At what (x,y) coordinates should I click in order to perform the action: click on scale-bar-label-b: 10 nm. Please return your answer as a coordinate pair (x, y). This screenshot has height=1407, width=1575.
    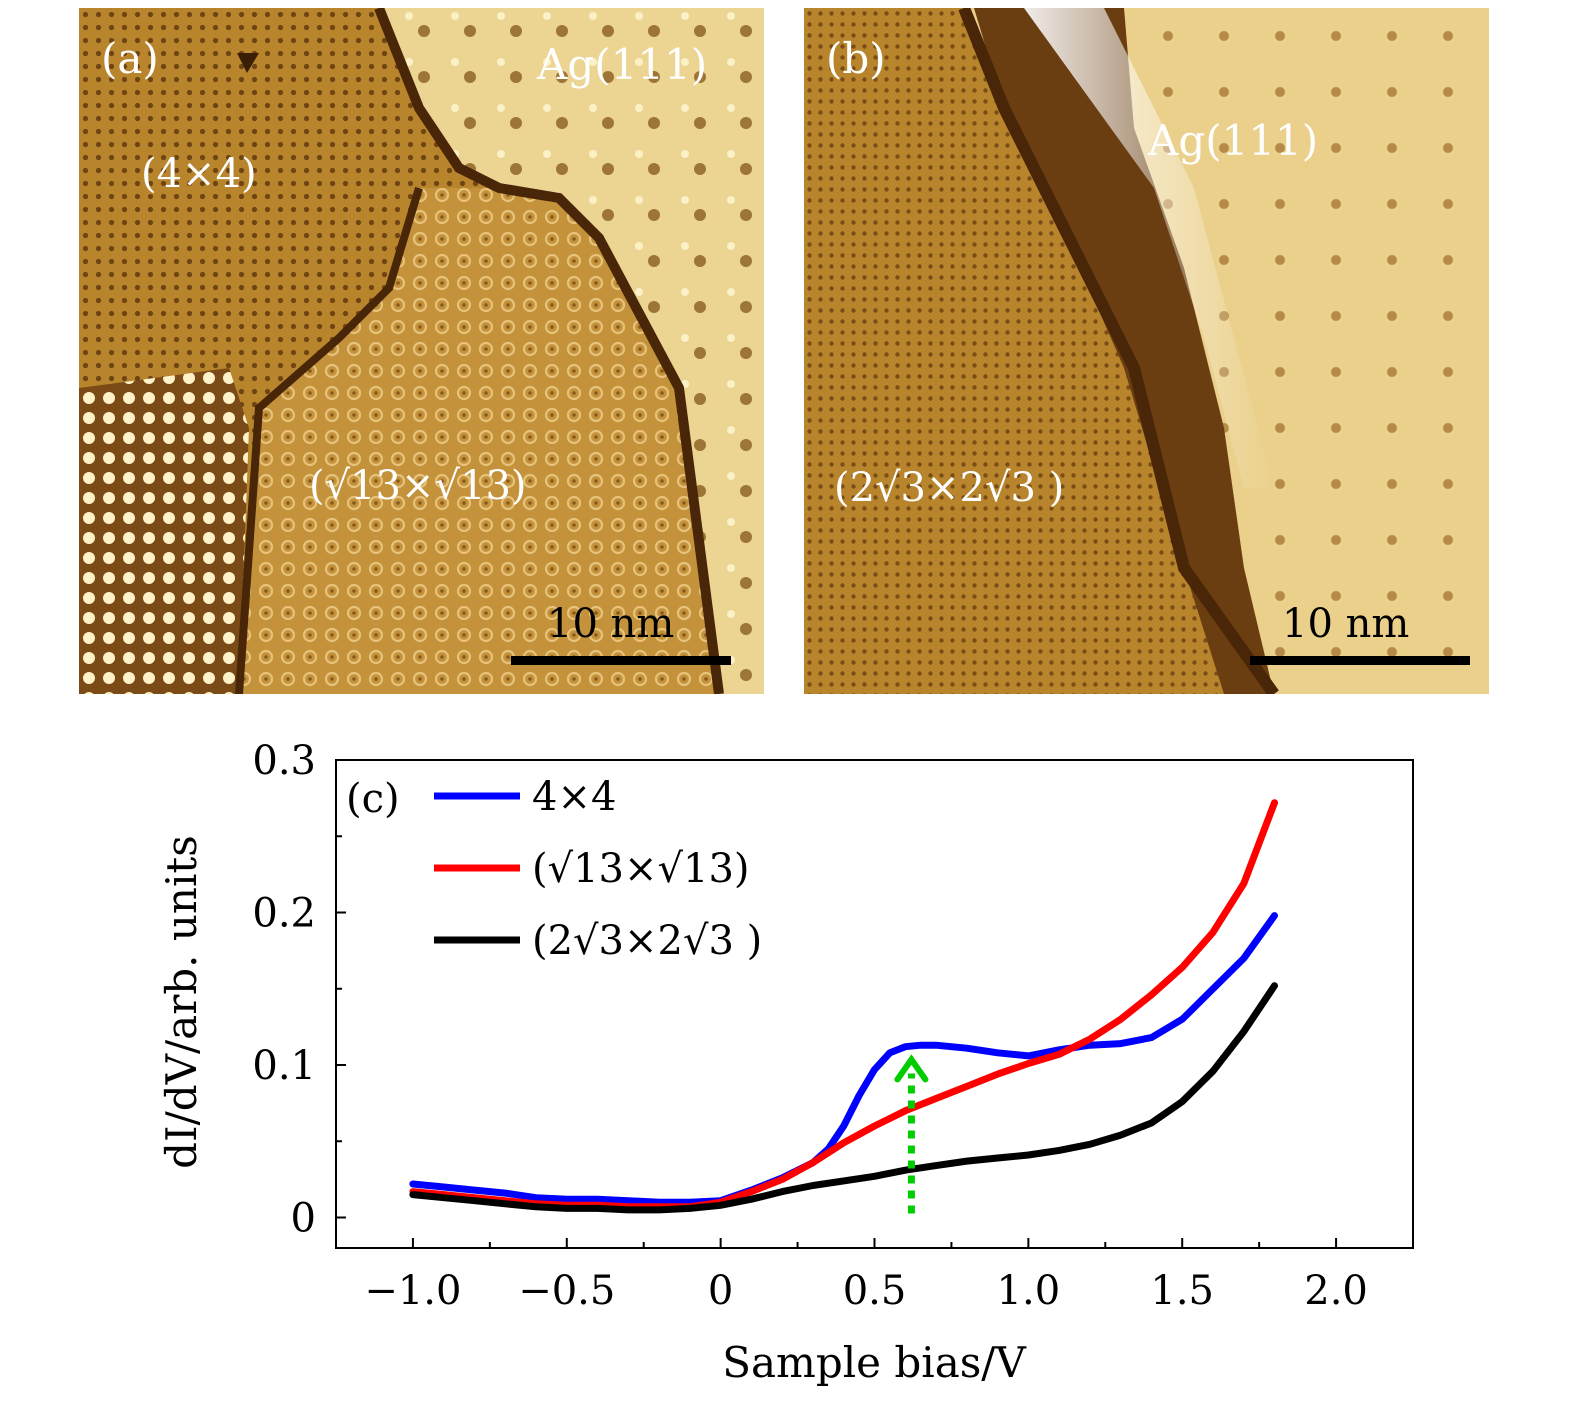
    Looking at the image, I should click on (1346, 624).